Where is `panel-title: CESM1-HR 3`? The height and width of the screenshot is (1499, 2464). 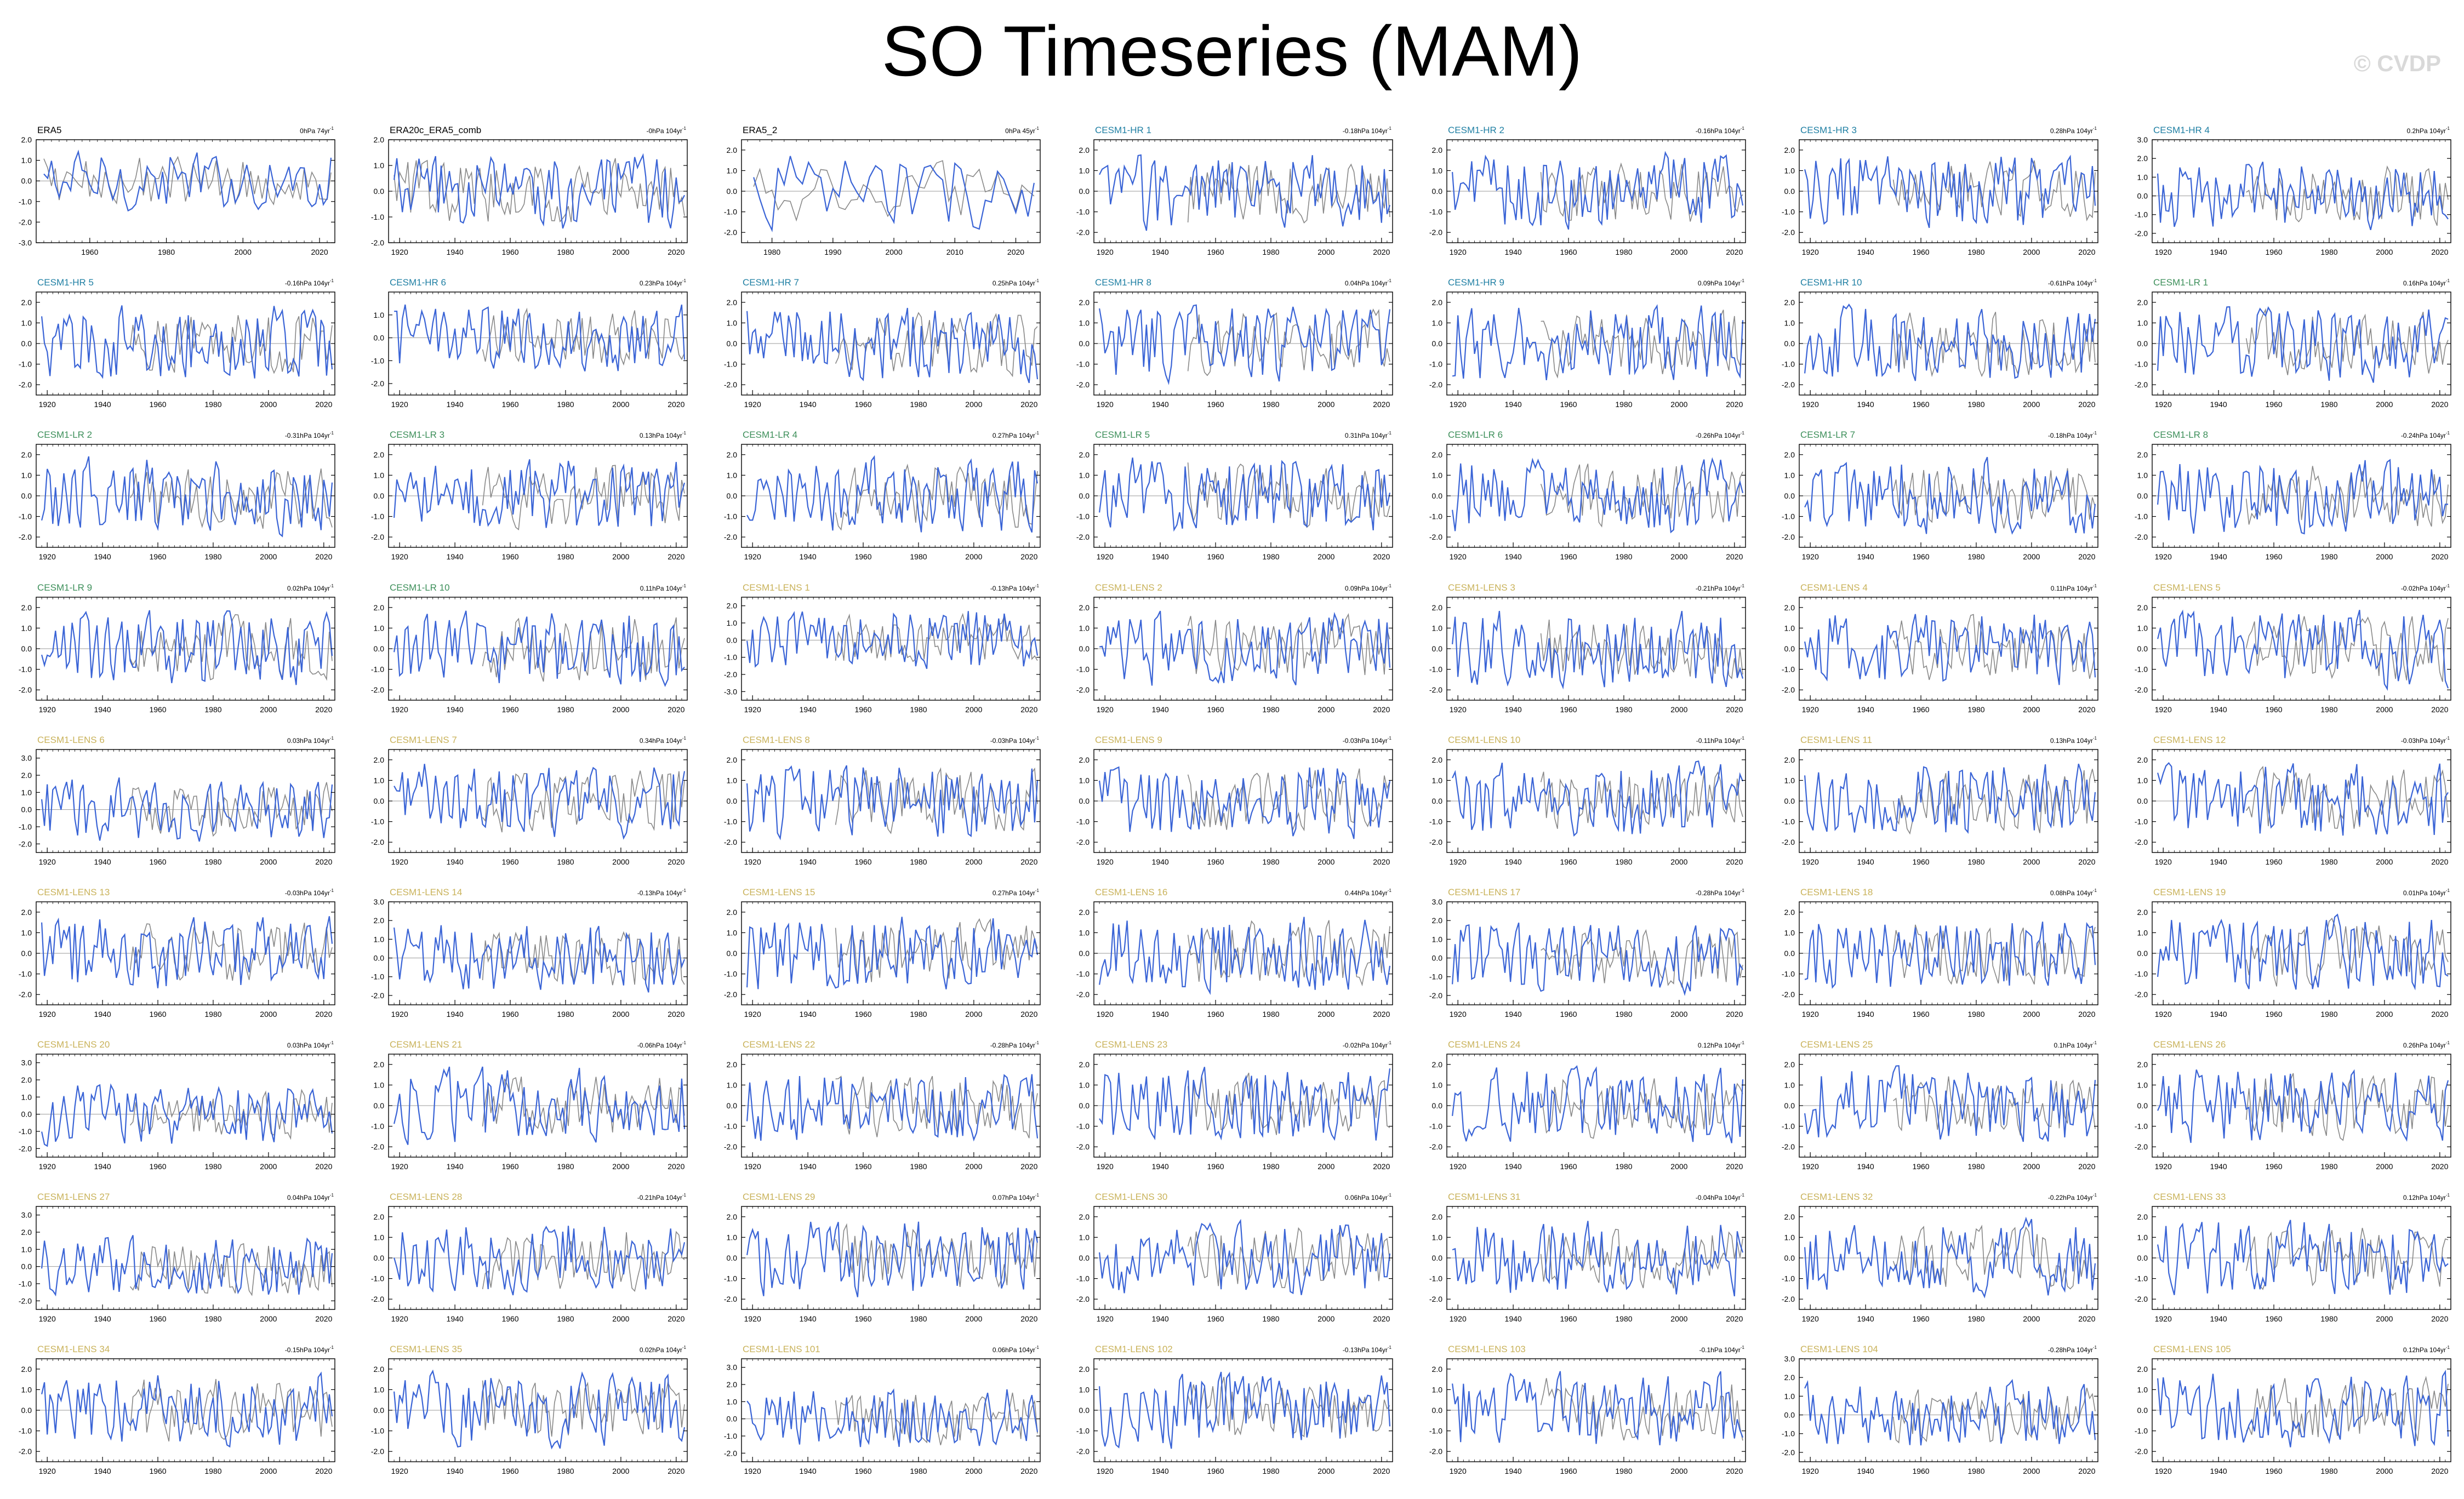
panel-title: CESM1-HR 3 is located at coordinates (1828, 130).